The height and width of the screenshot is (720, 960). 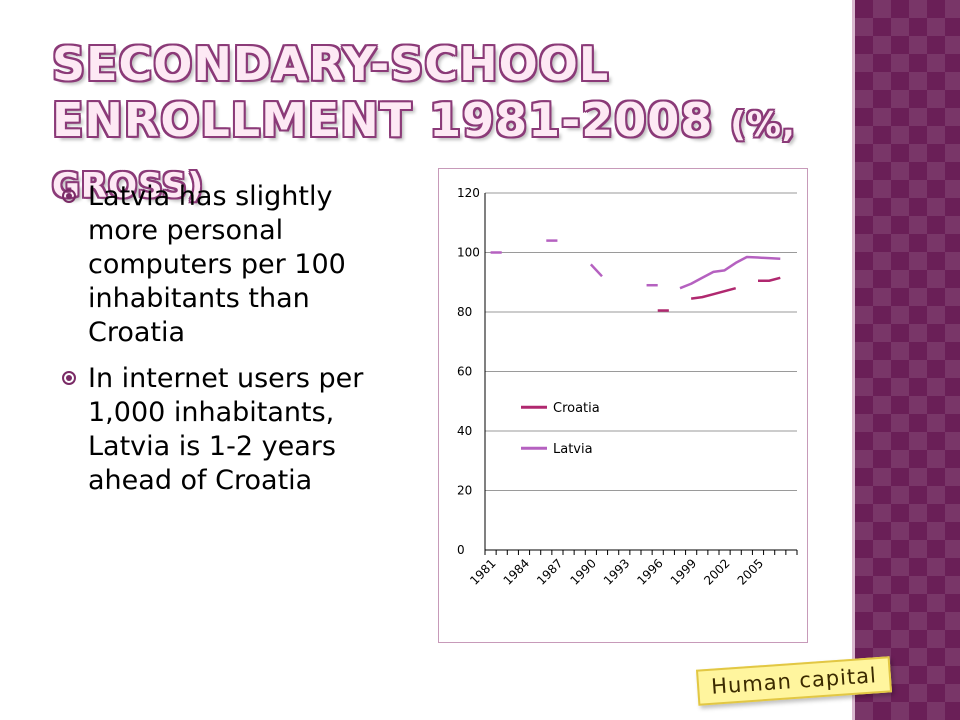 What do you see at coordinates (907, 360) in the screenshot?
I see `decorative-side-band` at bounding box center [907, 360].